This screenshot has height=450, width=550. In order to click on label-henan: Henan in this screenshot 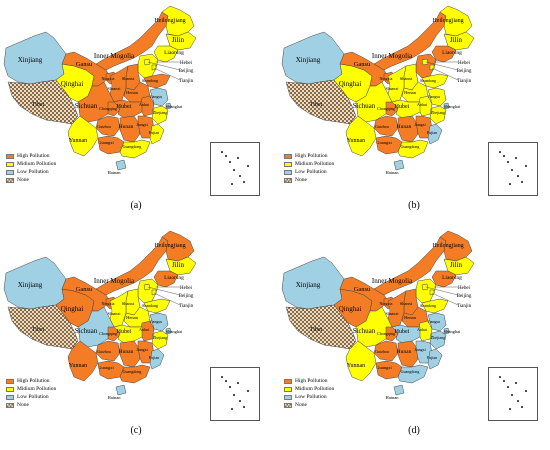, I will do `click(132, 317)`.